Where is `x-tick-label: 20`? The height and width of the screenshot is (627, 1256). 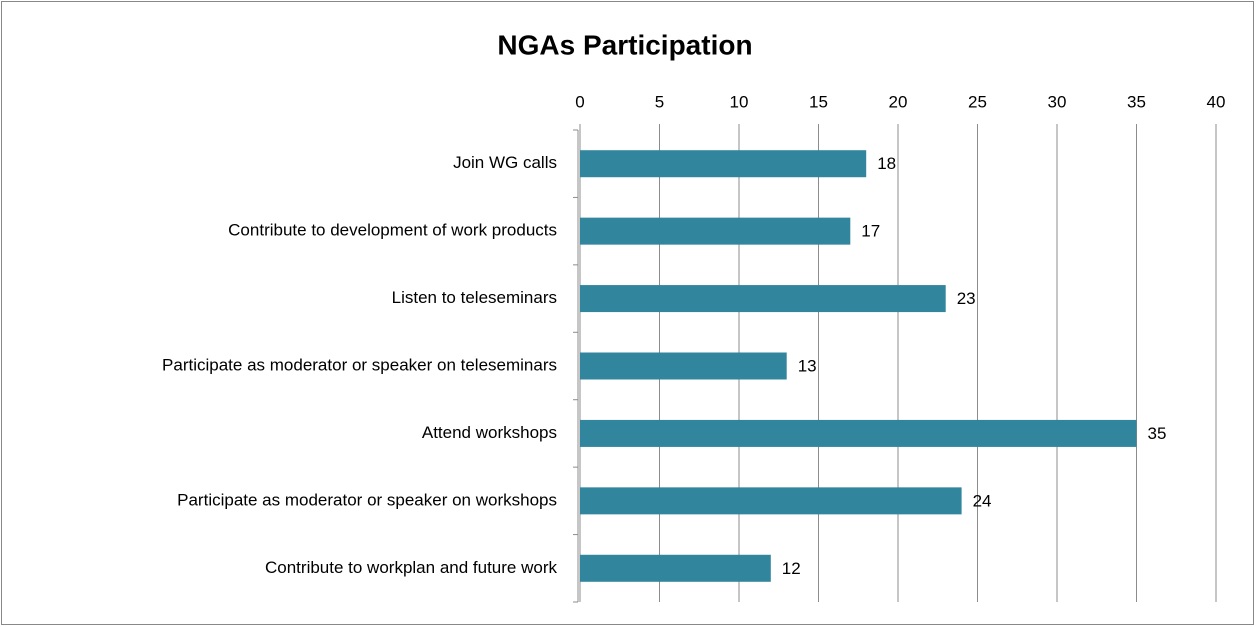 x-tick-label: 20 is located at coordinates (898, 101).